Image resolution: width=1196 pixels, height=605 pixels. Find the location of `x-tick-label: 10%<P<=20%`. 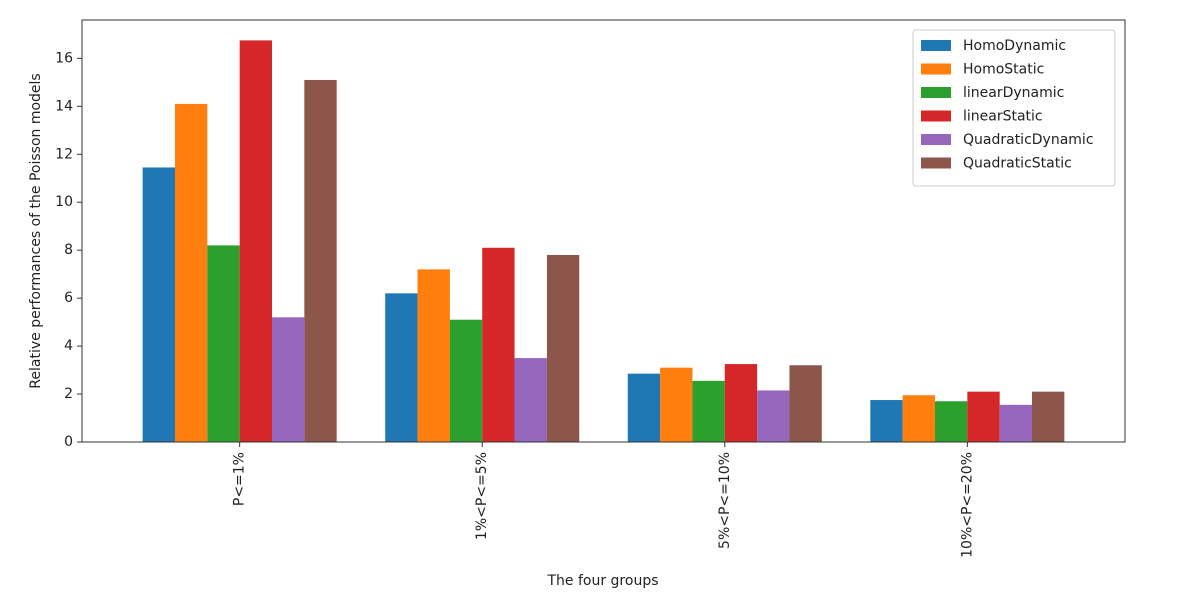

x-tick-label: 10%<P<=20% is located at coordinates (967, 505).